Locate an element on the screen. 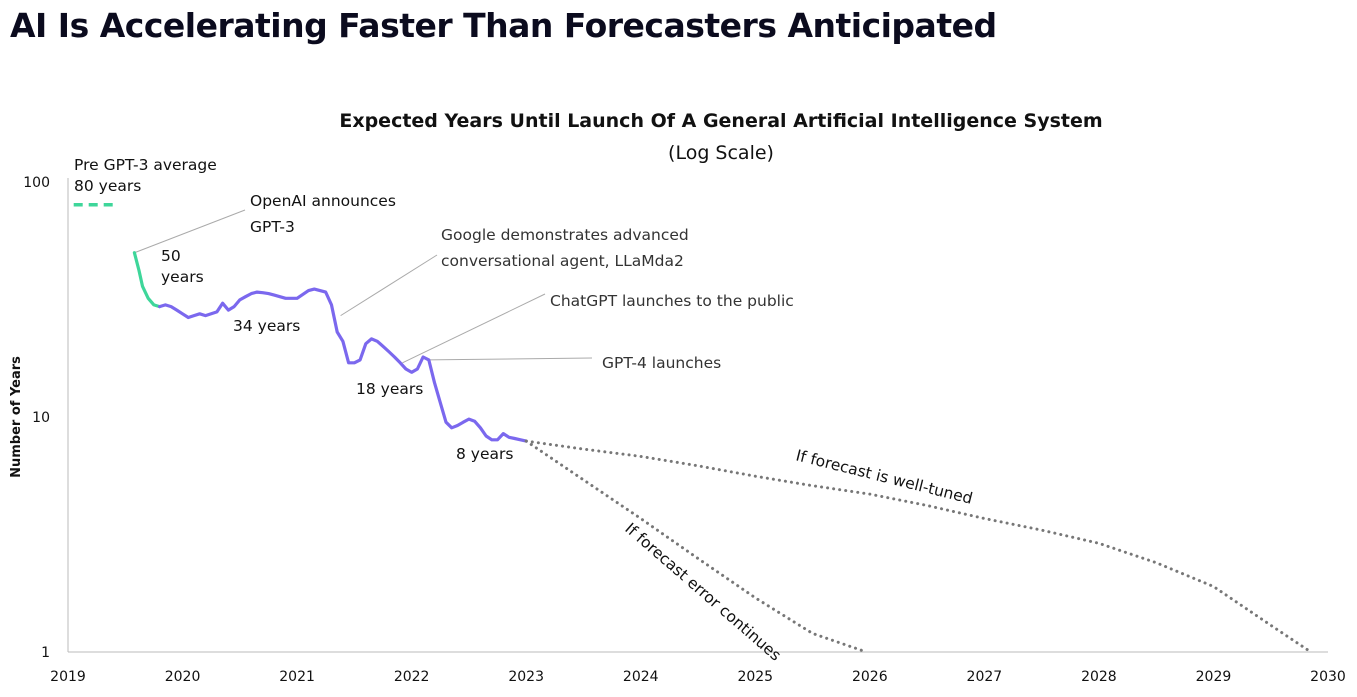  x-tick-label: 2021 is located at coordinates (297, 677).